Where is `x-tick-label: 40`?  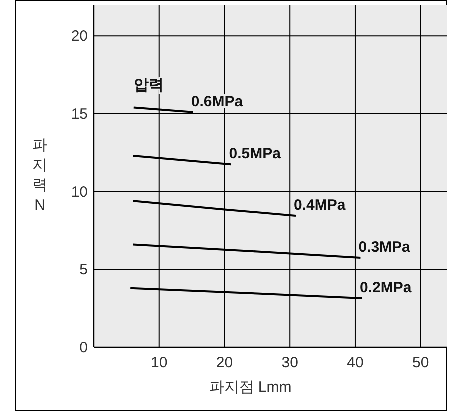
x-tick-label: 40 is located at coordinates (355, 363).